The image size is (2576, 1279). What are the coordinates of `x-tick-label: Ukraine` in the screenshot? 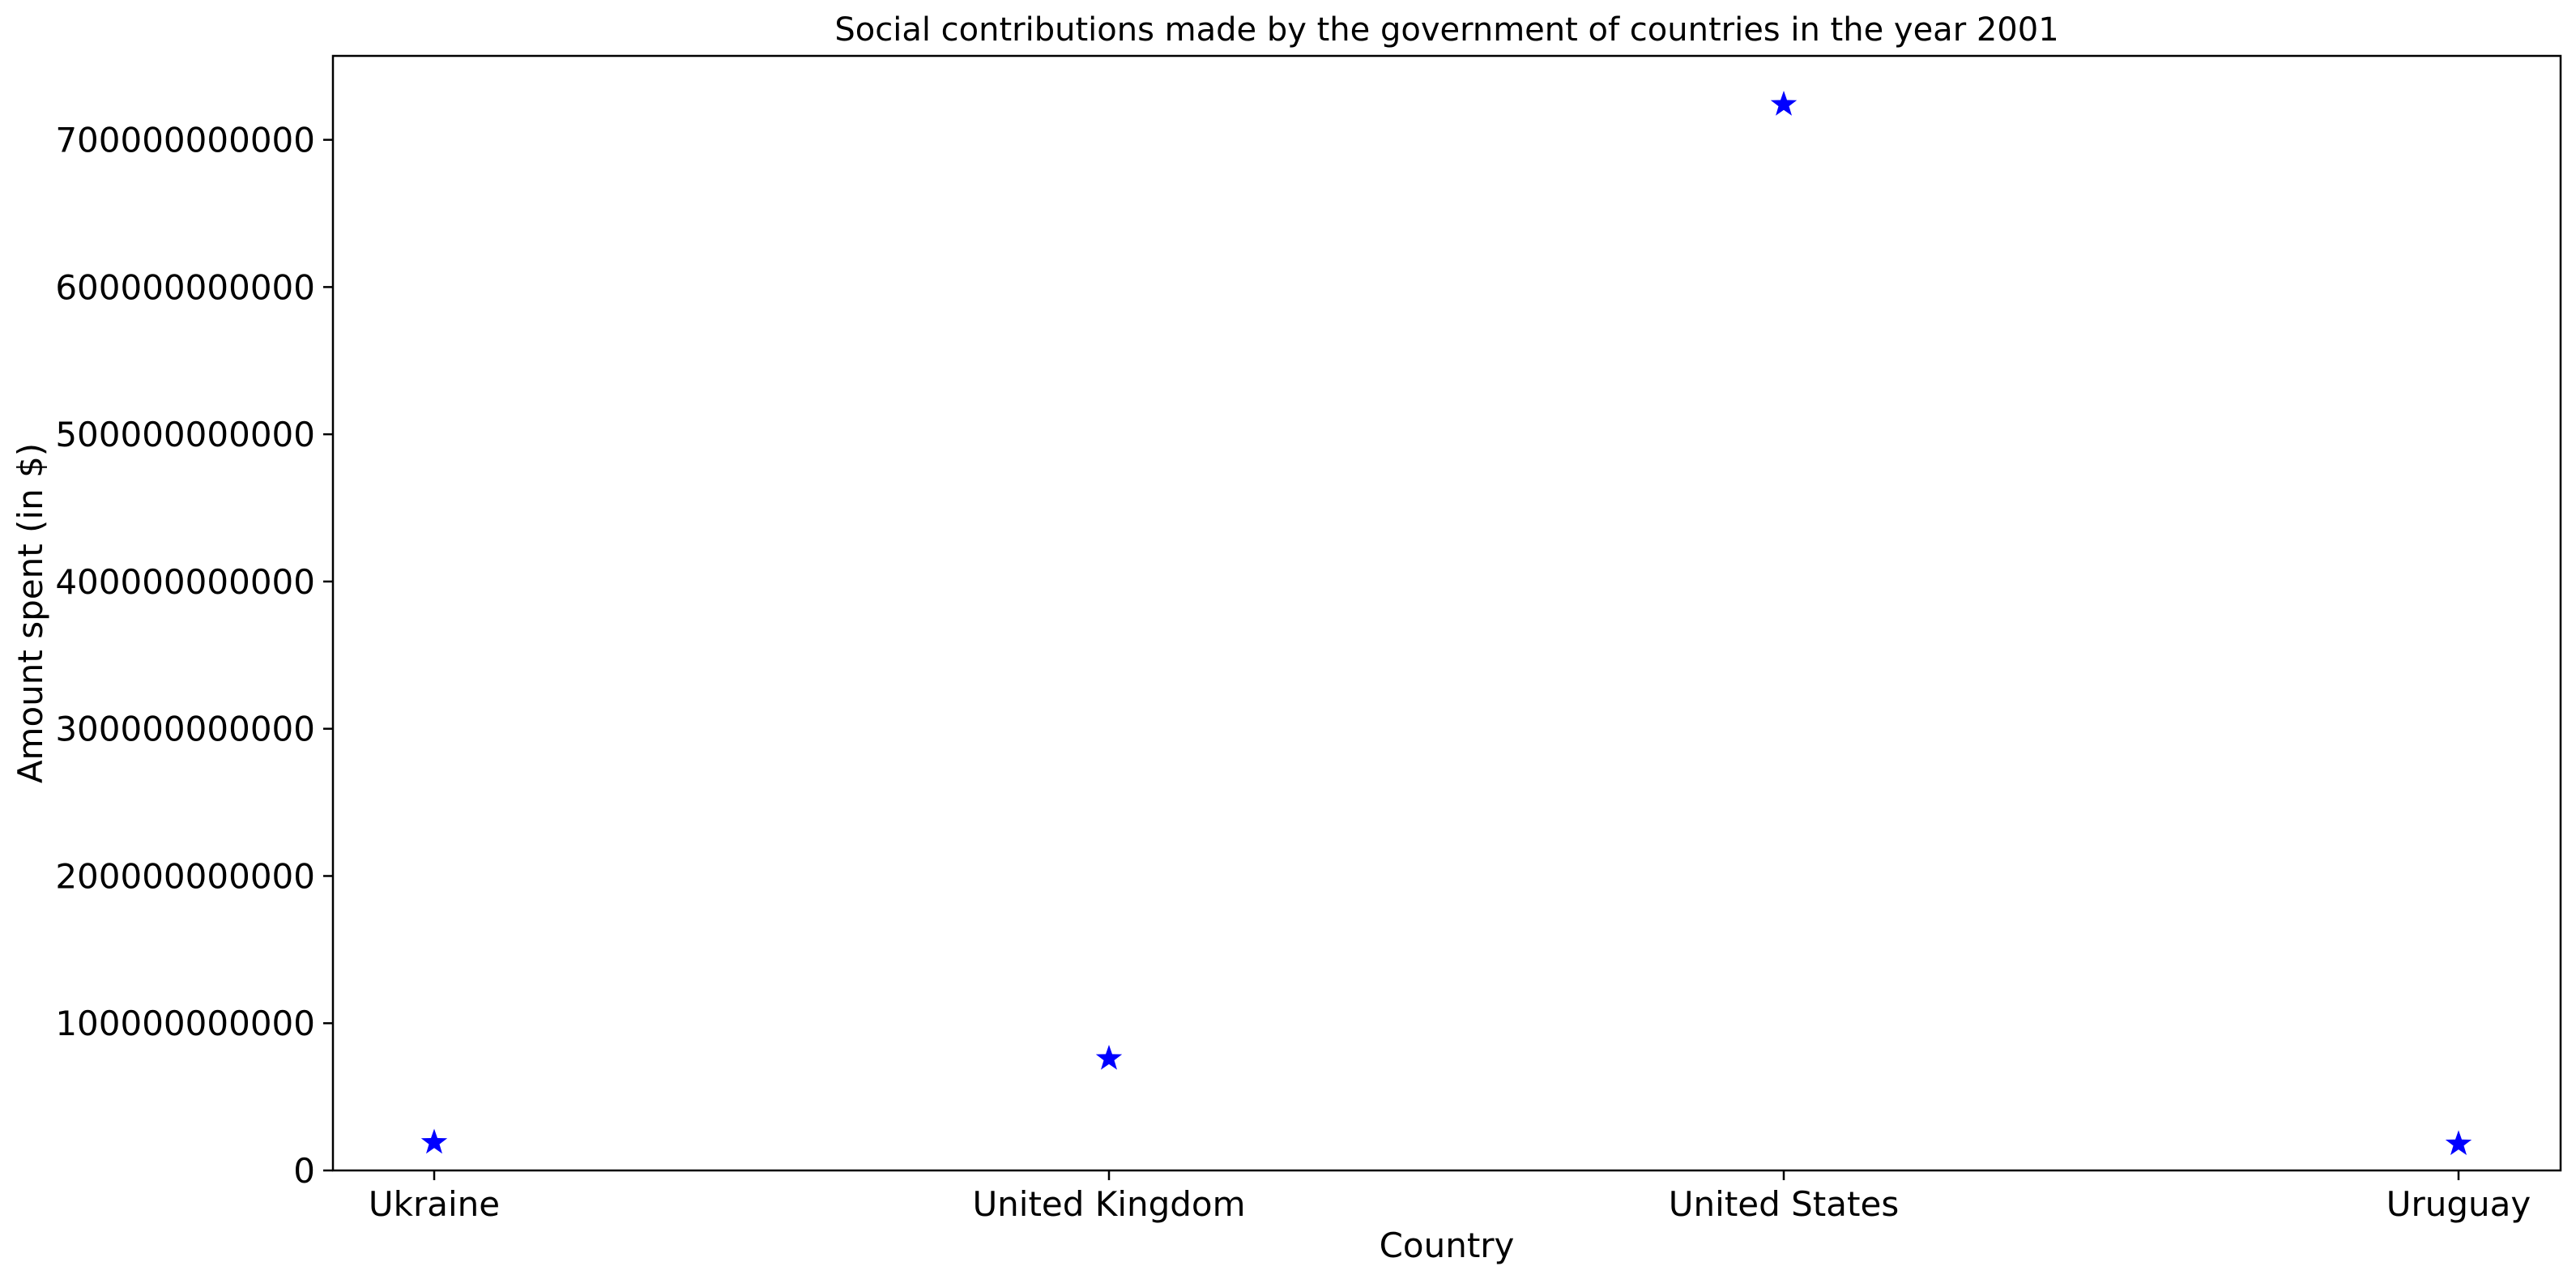 It's located at (434, 1204).